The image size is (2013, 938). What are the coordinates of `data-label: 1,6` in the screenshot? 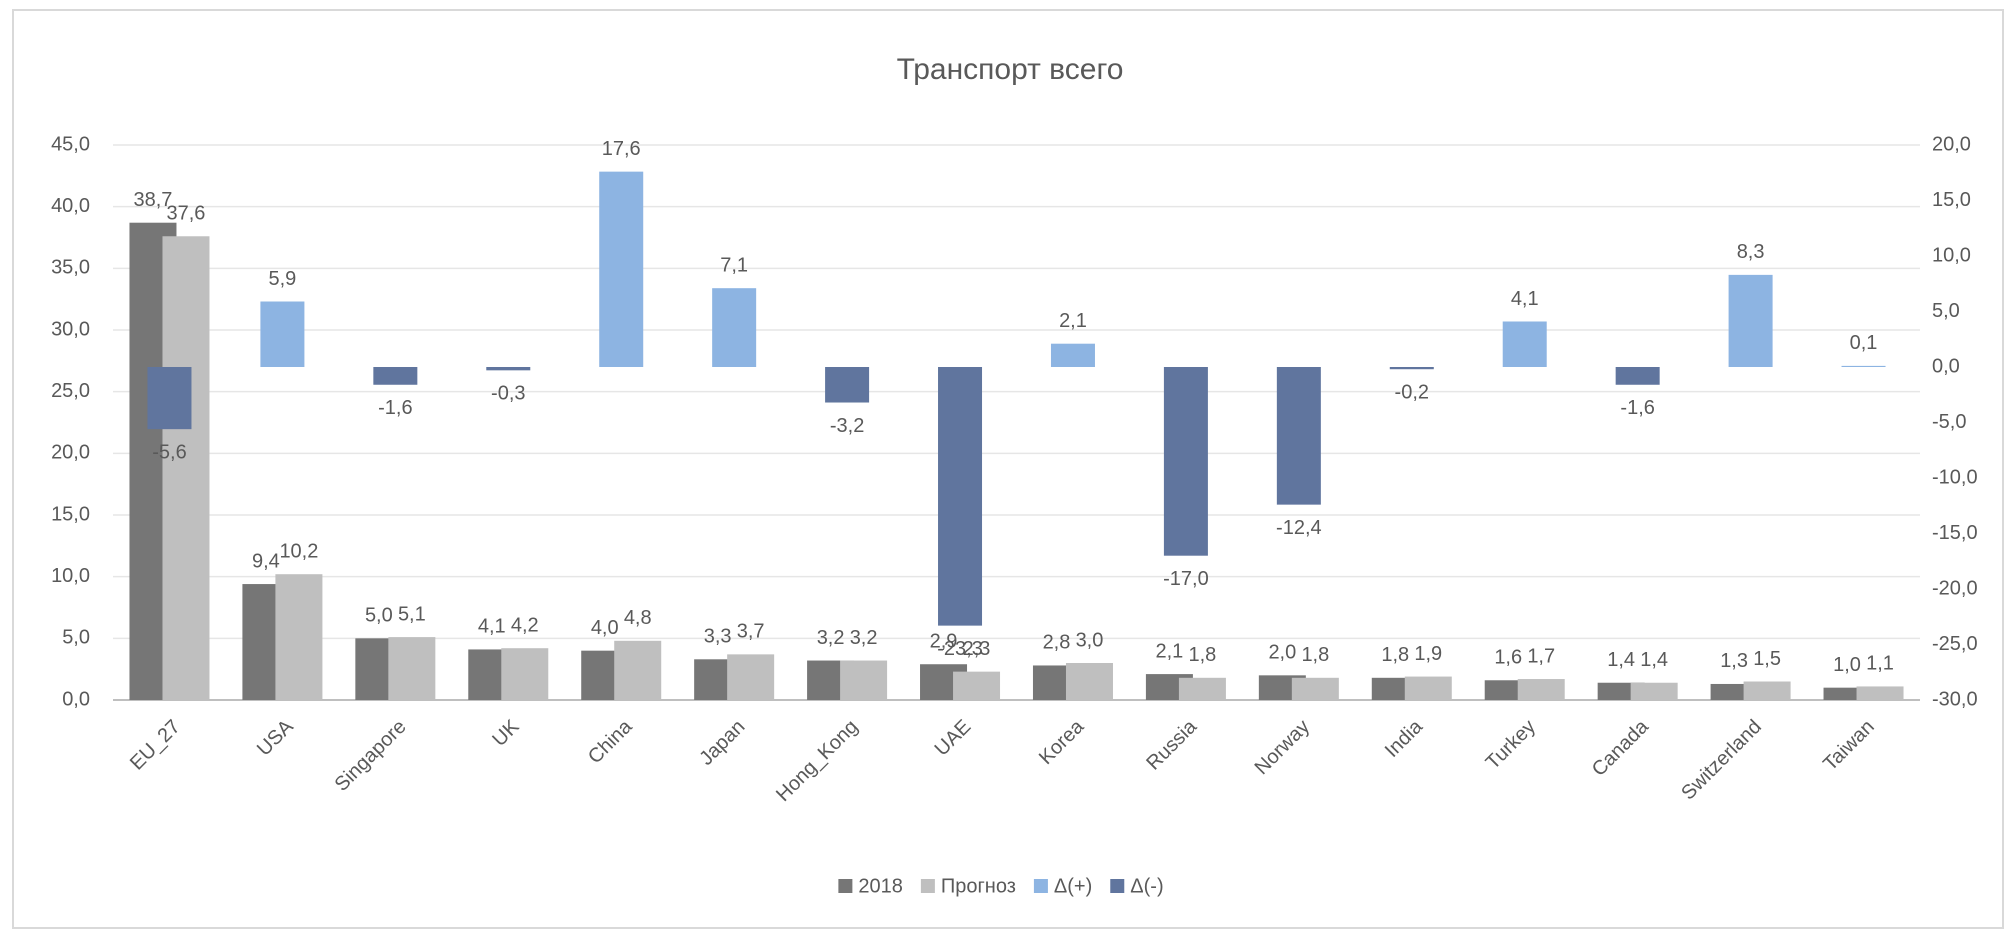 It's located at (1508, 658).